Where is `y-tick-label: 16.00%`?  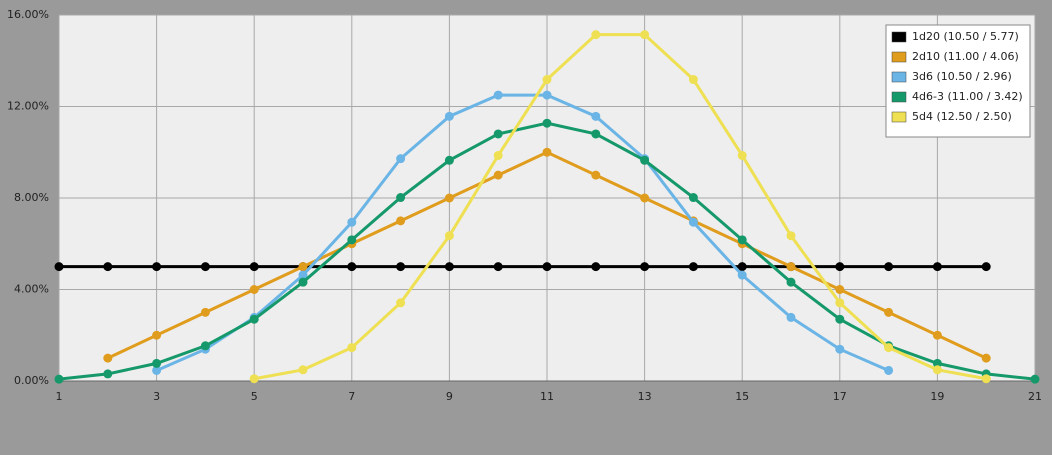
y-tick-label: 16.00% is located at coordinates (28, 14).